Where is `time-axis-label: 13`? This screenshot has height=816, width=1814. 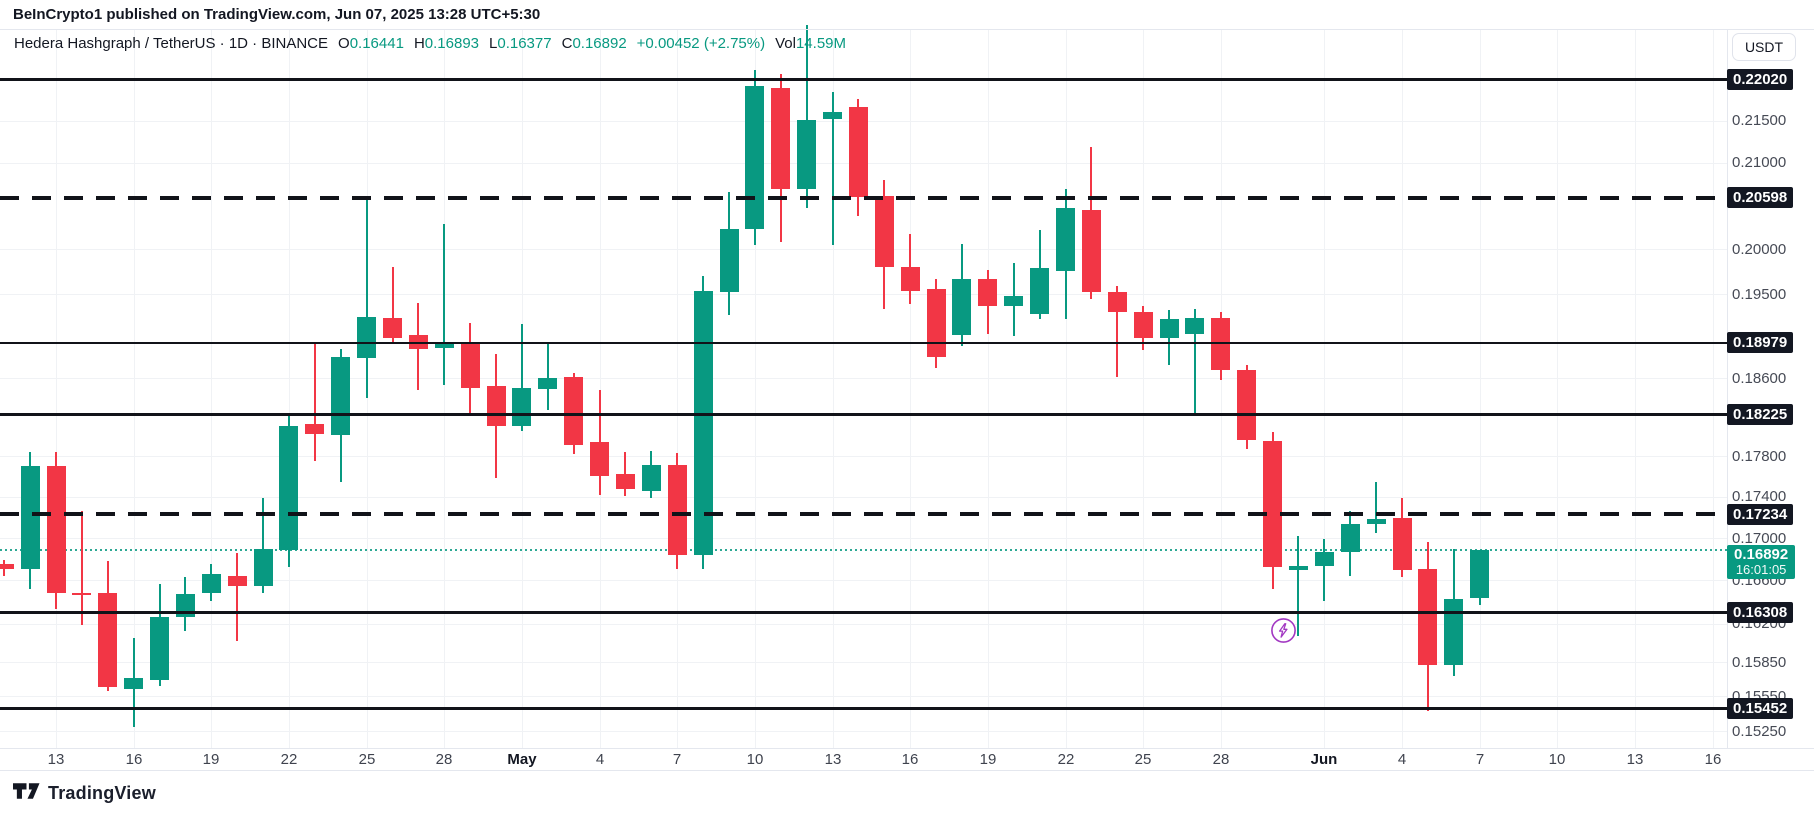 time-axis-label: 13 is located at coordinates (56, 759).